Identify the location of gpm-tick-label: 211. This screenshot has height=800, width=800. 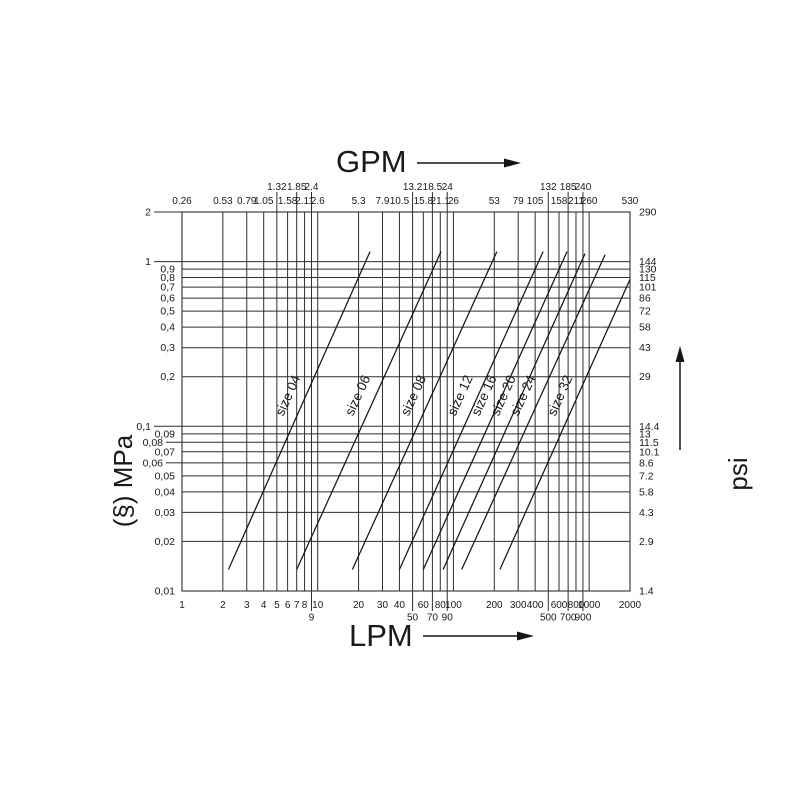
(576, 201).